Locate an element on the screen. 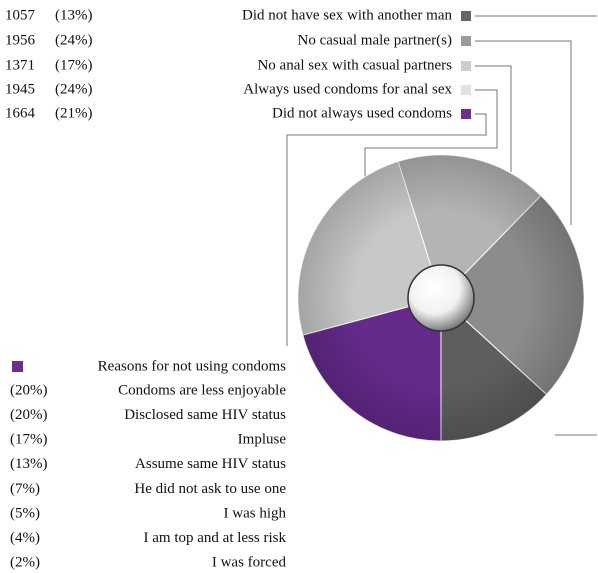 The width and height of the screenshot is (598, 573). reason-percent: (2%) is located at coordinates (25, 563).